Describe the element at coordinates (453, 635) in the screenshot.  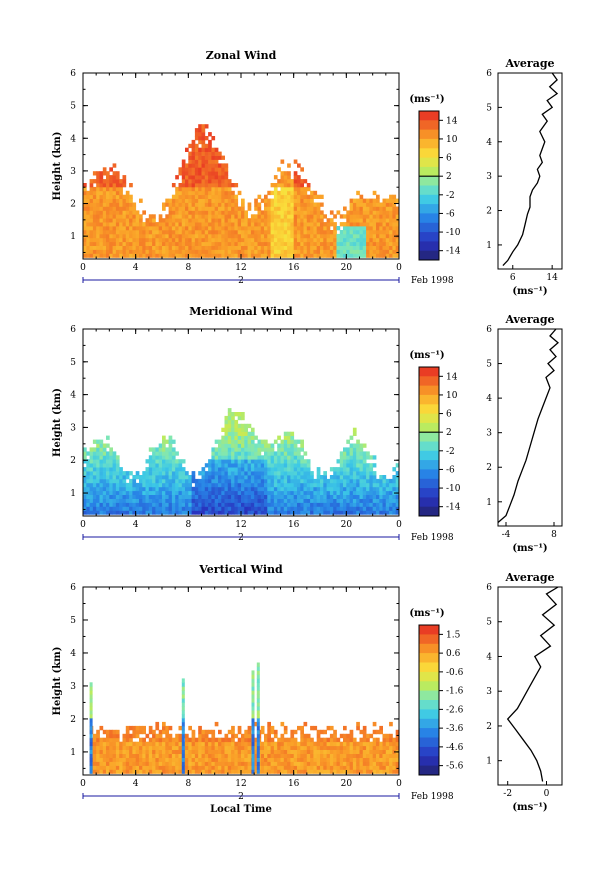
I see `colorbar-tick-label: 1.5` at that location.